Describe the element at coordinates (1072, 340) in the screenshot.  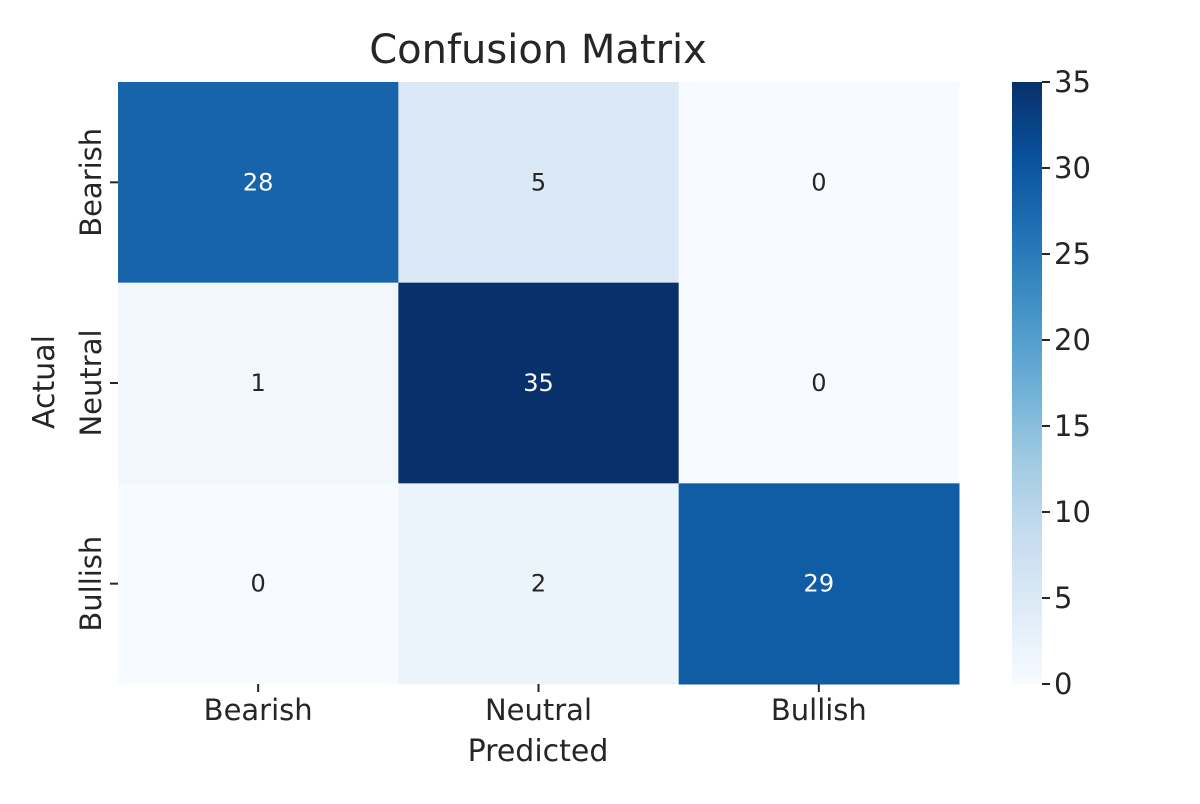
I see `colorbar-tick-label-4: 20` at that location.